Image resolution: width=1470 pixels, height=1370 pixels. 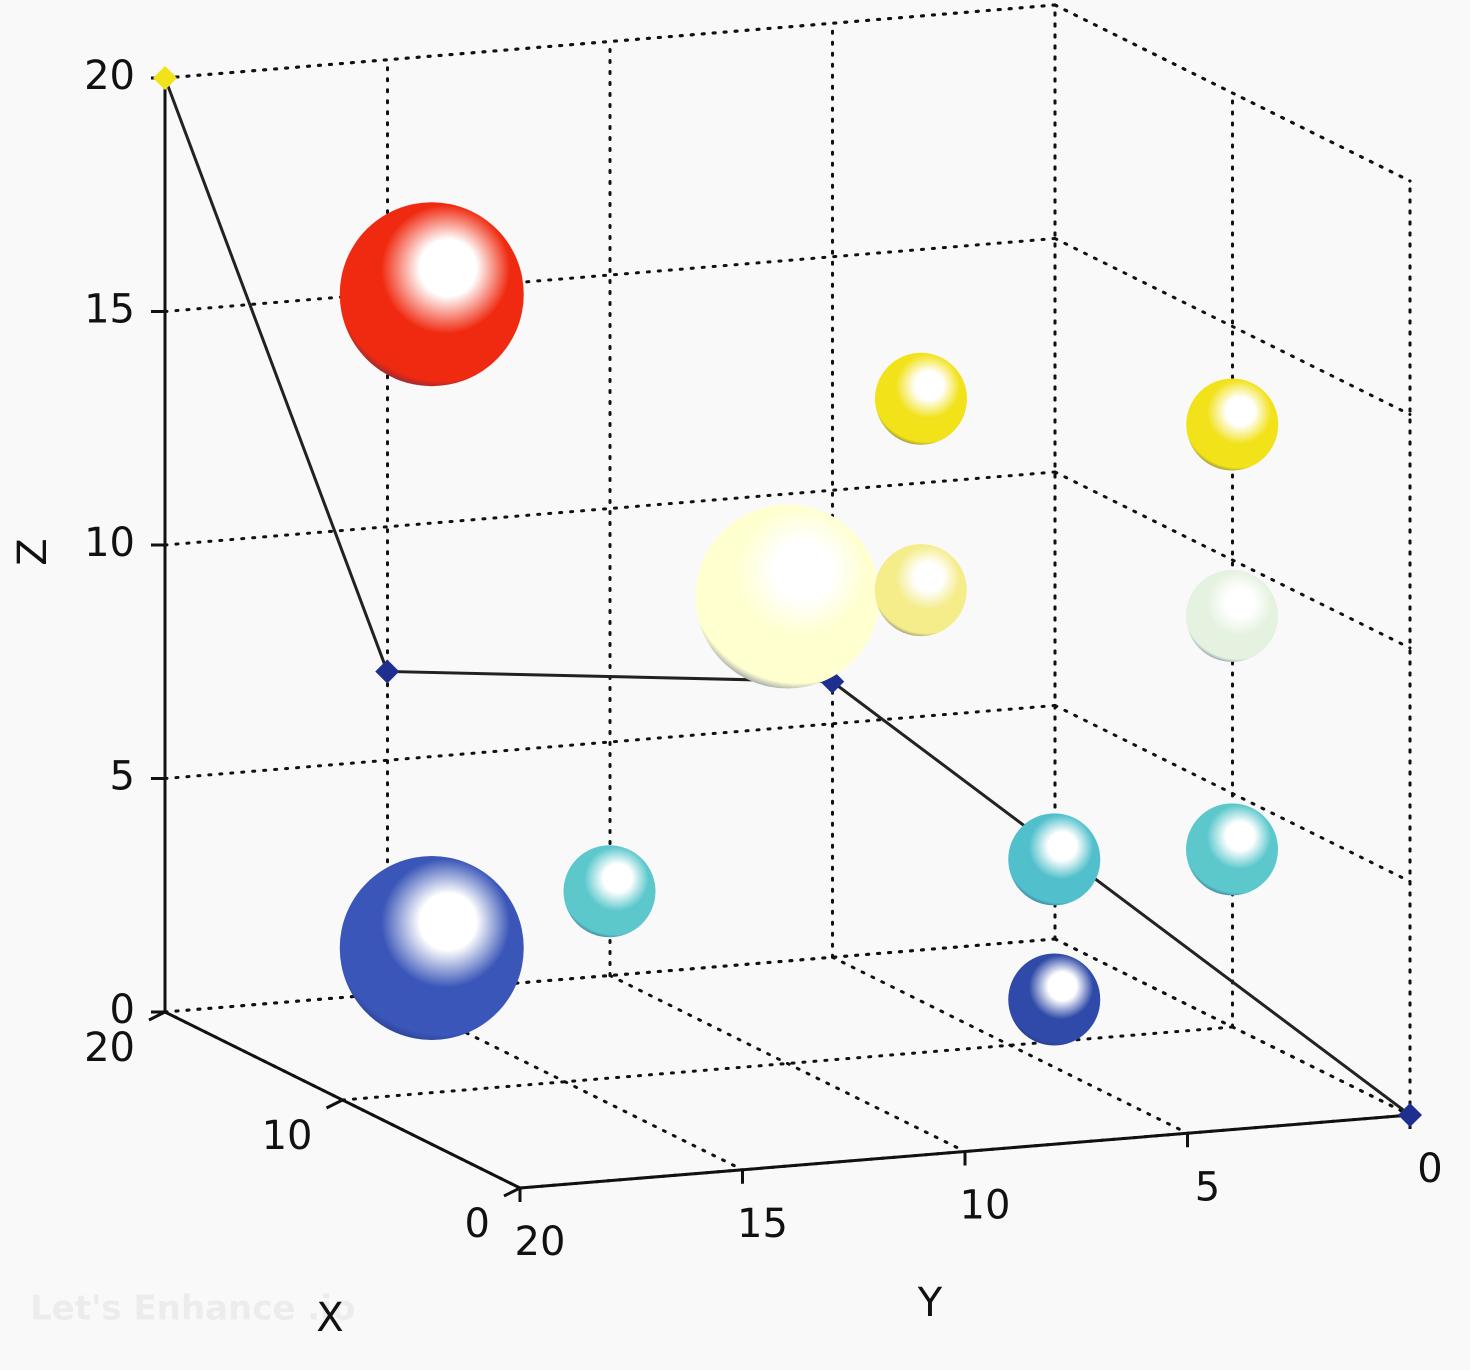 I want to click on x-tick-label: 10, so click(x=287, y=1136).